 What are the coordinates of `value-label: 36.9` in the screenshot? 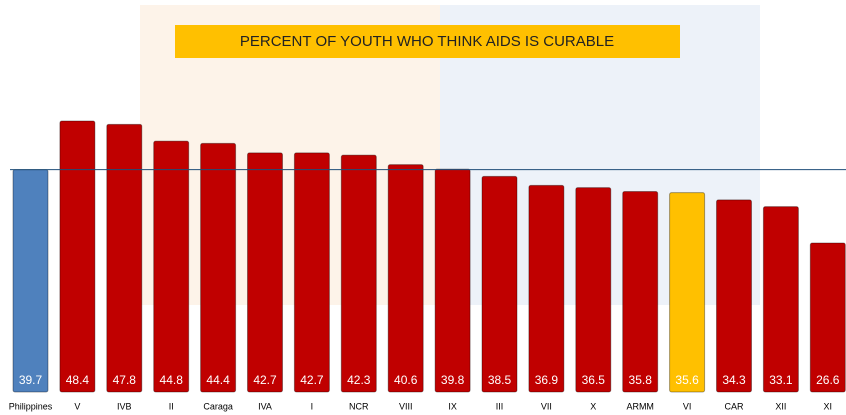 It's located at (547, 380).